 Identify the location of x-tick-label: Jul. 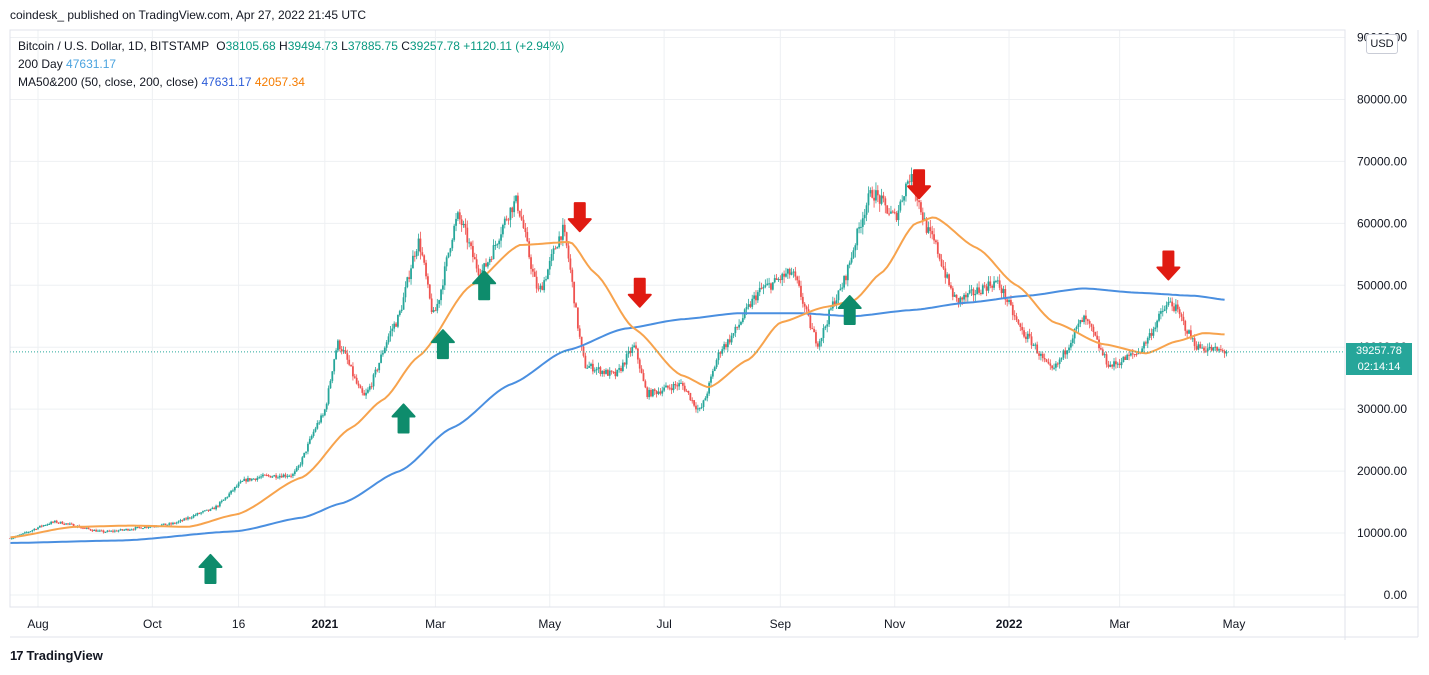
(663, 624).